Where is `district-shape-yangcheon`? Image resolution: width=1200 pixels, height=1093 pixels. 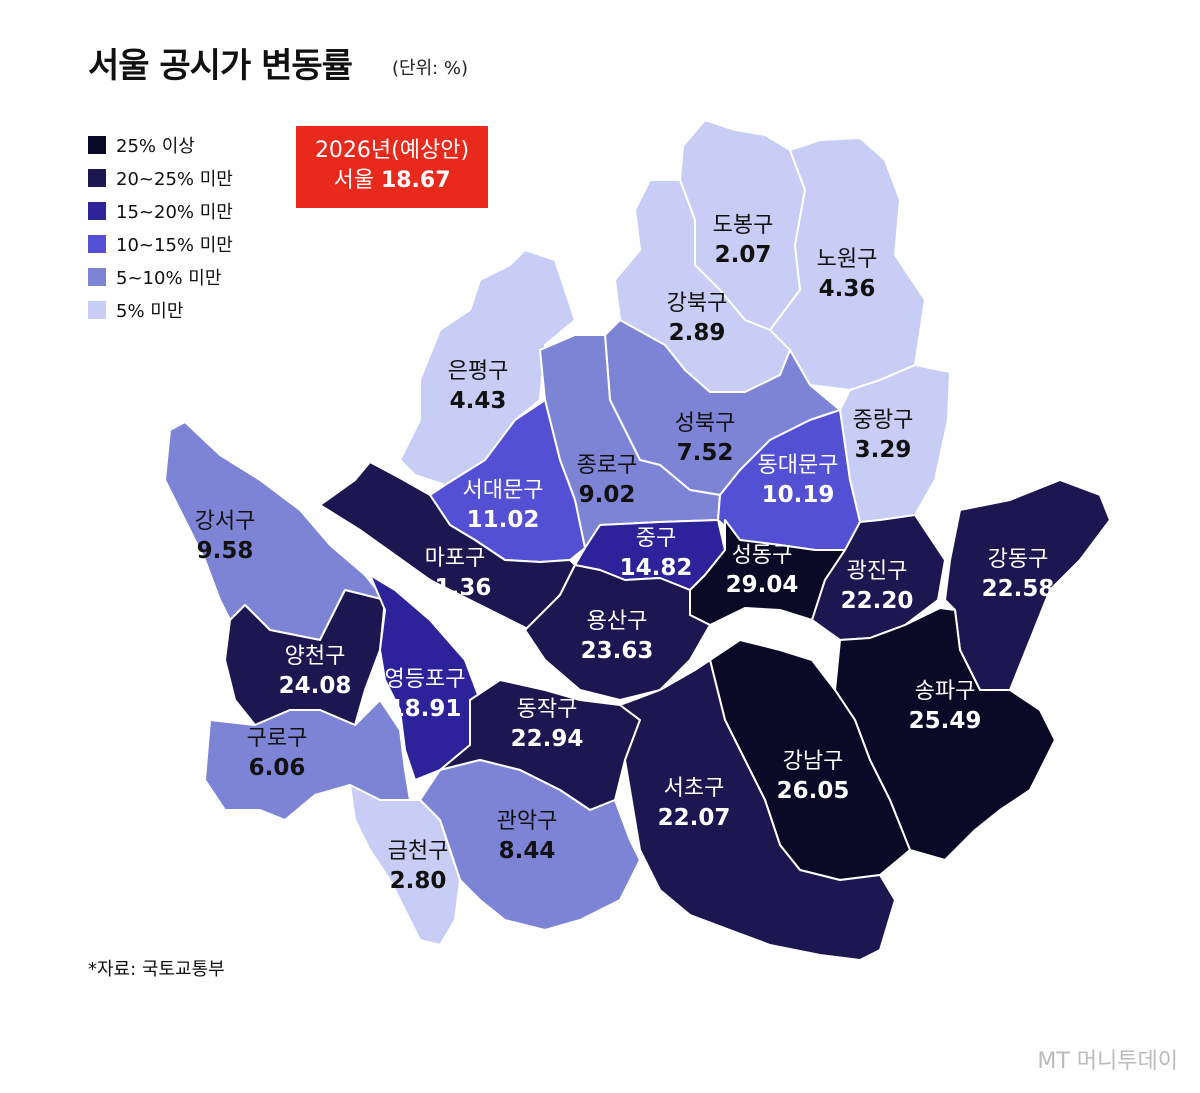 district-shape-yangcheon is located at coordinates (305, 657).